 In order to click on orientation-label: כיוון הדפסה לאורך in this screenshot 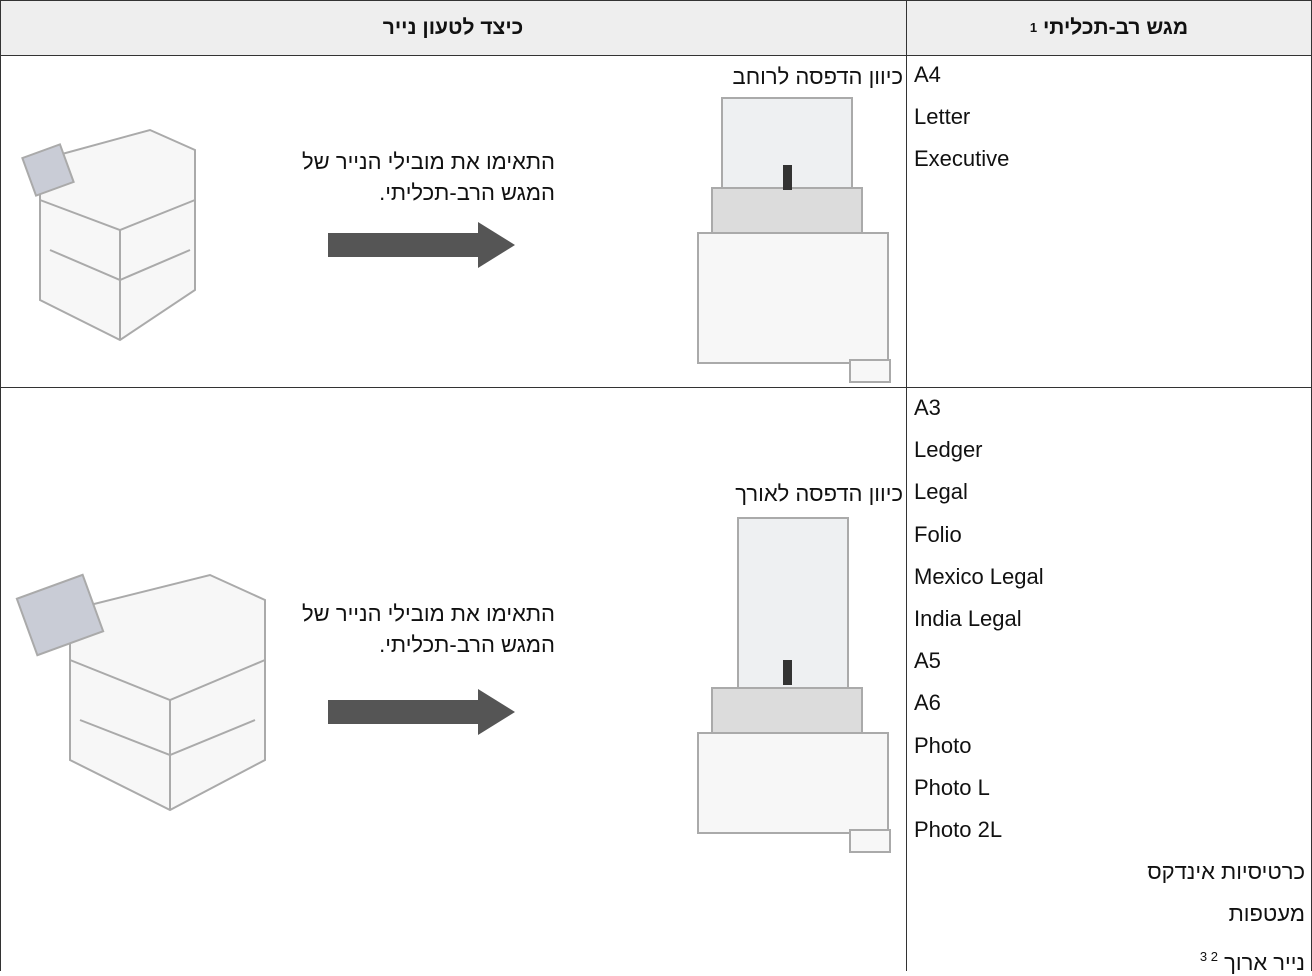, I will do `click(819, 493)`.